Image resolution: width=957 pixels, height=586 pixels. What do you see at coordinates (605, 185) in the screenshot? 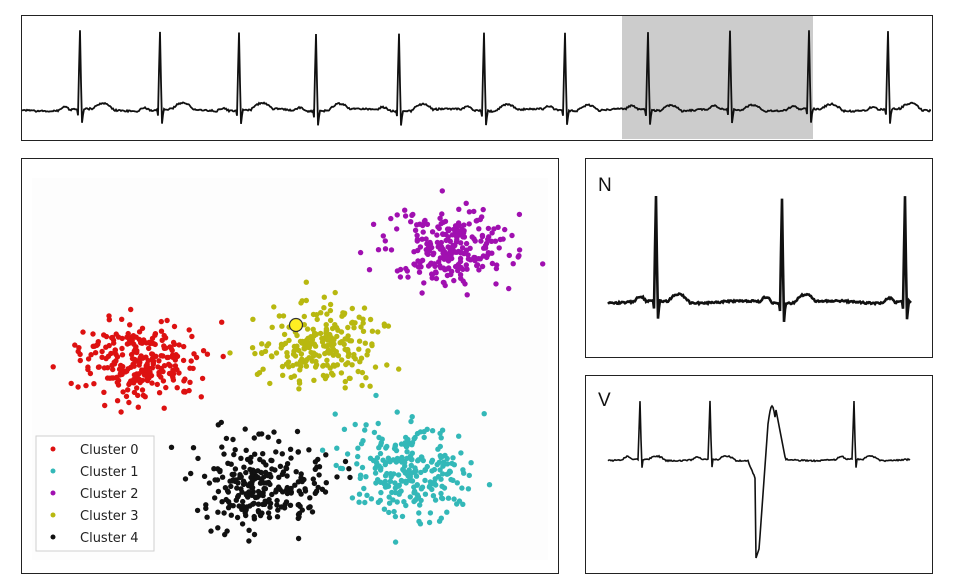
I see `normal-beat-label: N` at bounding box center [605, 185].